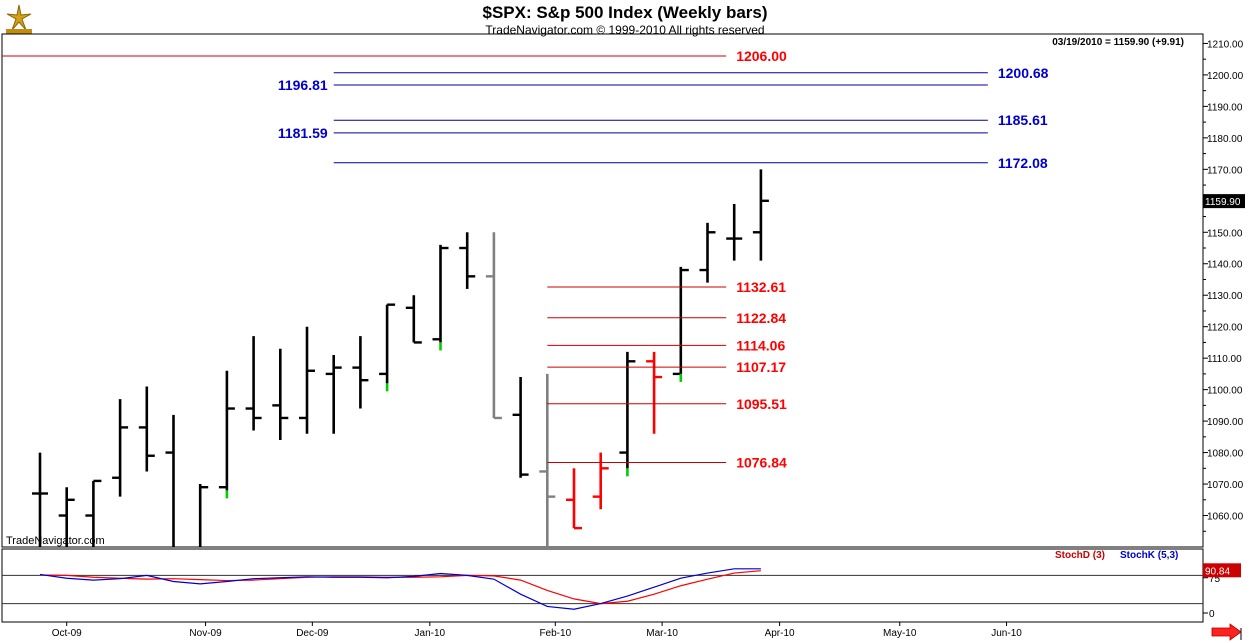  What do you see at coordinates (19, 19) in the screenshot?
I see `navigator-logo-icon` at bounding box center [19, 19].